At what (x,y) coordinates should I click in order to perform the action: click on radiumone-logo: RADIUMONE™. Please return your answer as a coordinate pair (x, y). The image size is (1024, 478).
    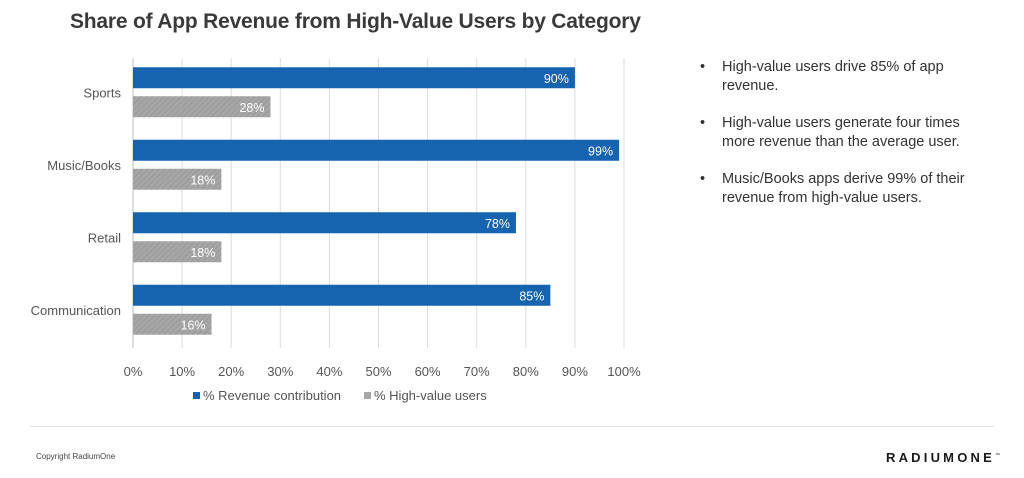
    Looking at the image, I should click on (943, 457).